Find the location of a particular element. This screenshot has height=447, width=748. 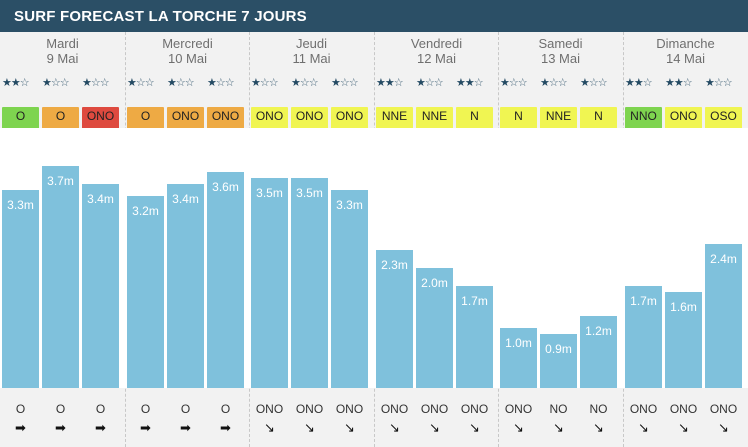

wave-height-label: 1.0m is located at coordinates (518, 343).